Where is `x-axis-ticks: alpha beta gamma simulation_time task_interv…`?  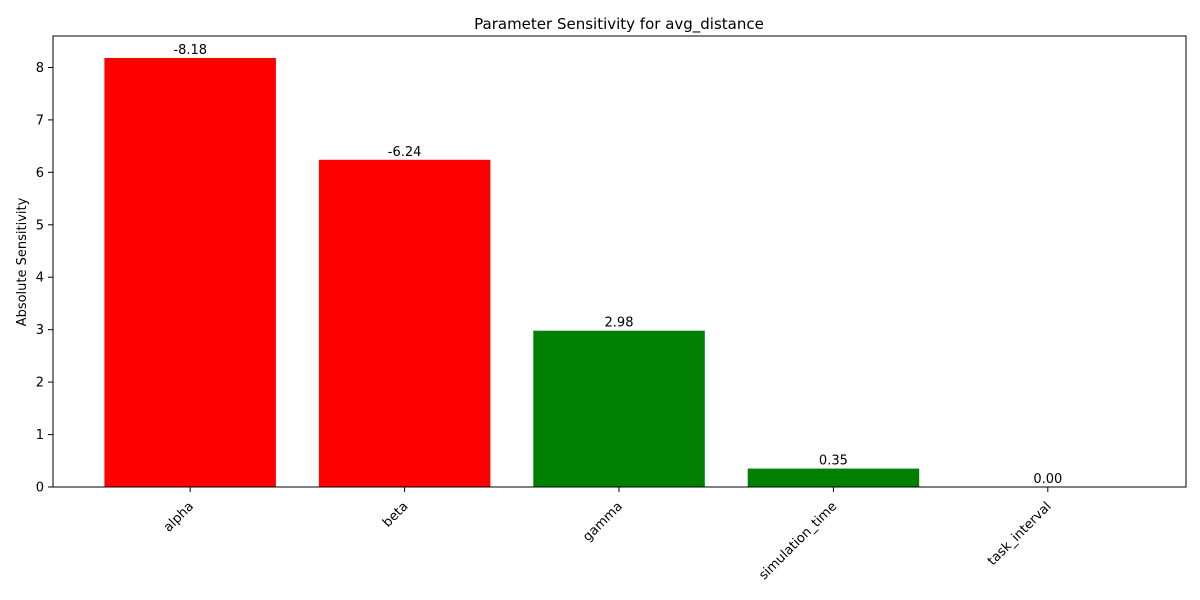
x-axis-ticks: alpha beta gamma simulation_time task_interv… is located at coordinates (608, 535).